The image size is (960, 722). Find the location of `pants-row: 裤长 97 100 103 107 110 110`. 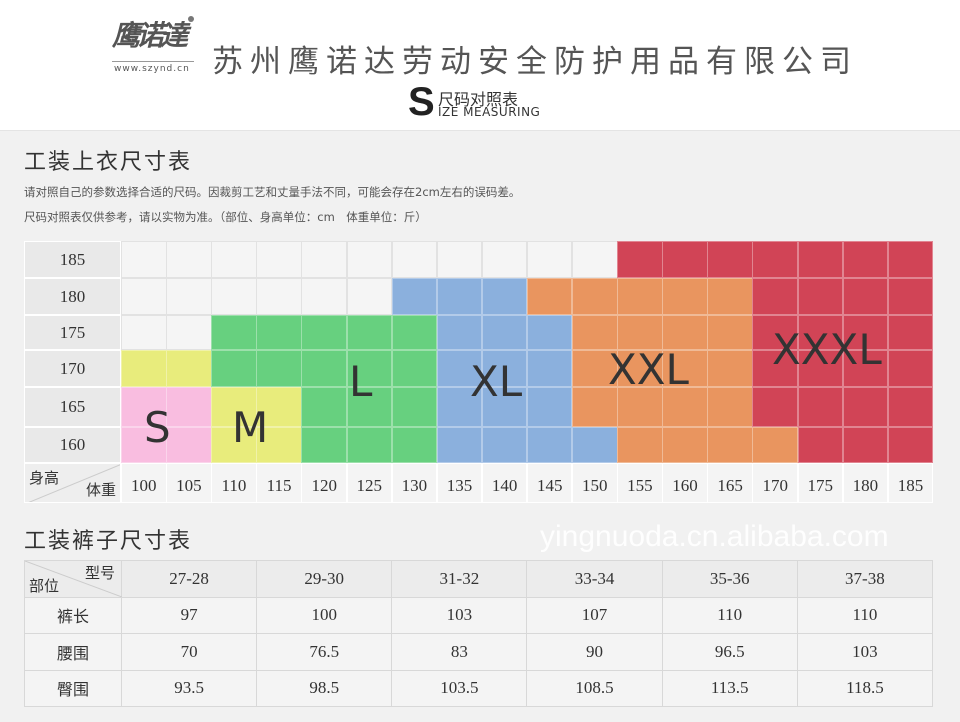

pants-row: 裤长 97 100 103 107 110 110 is located at coordinates (479, 615).